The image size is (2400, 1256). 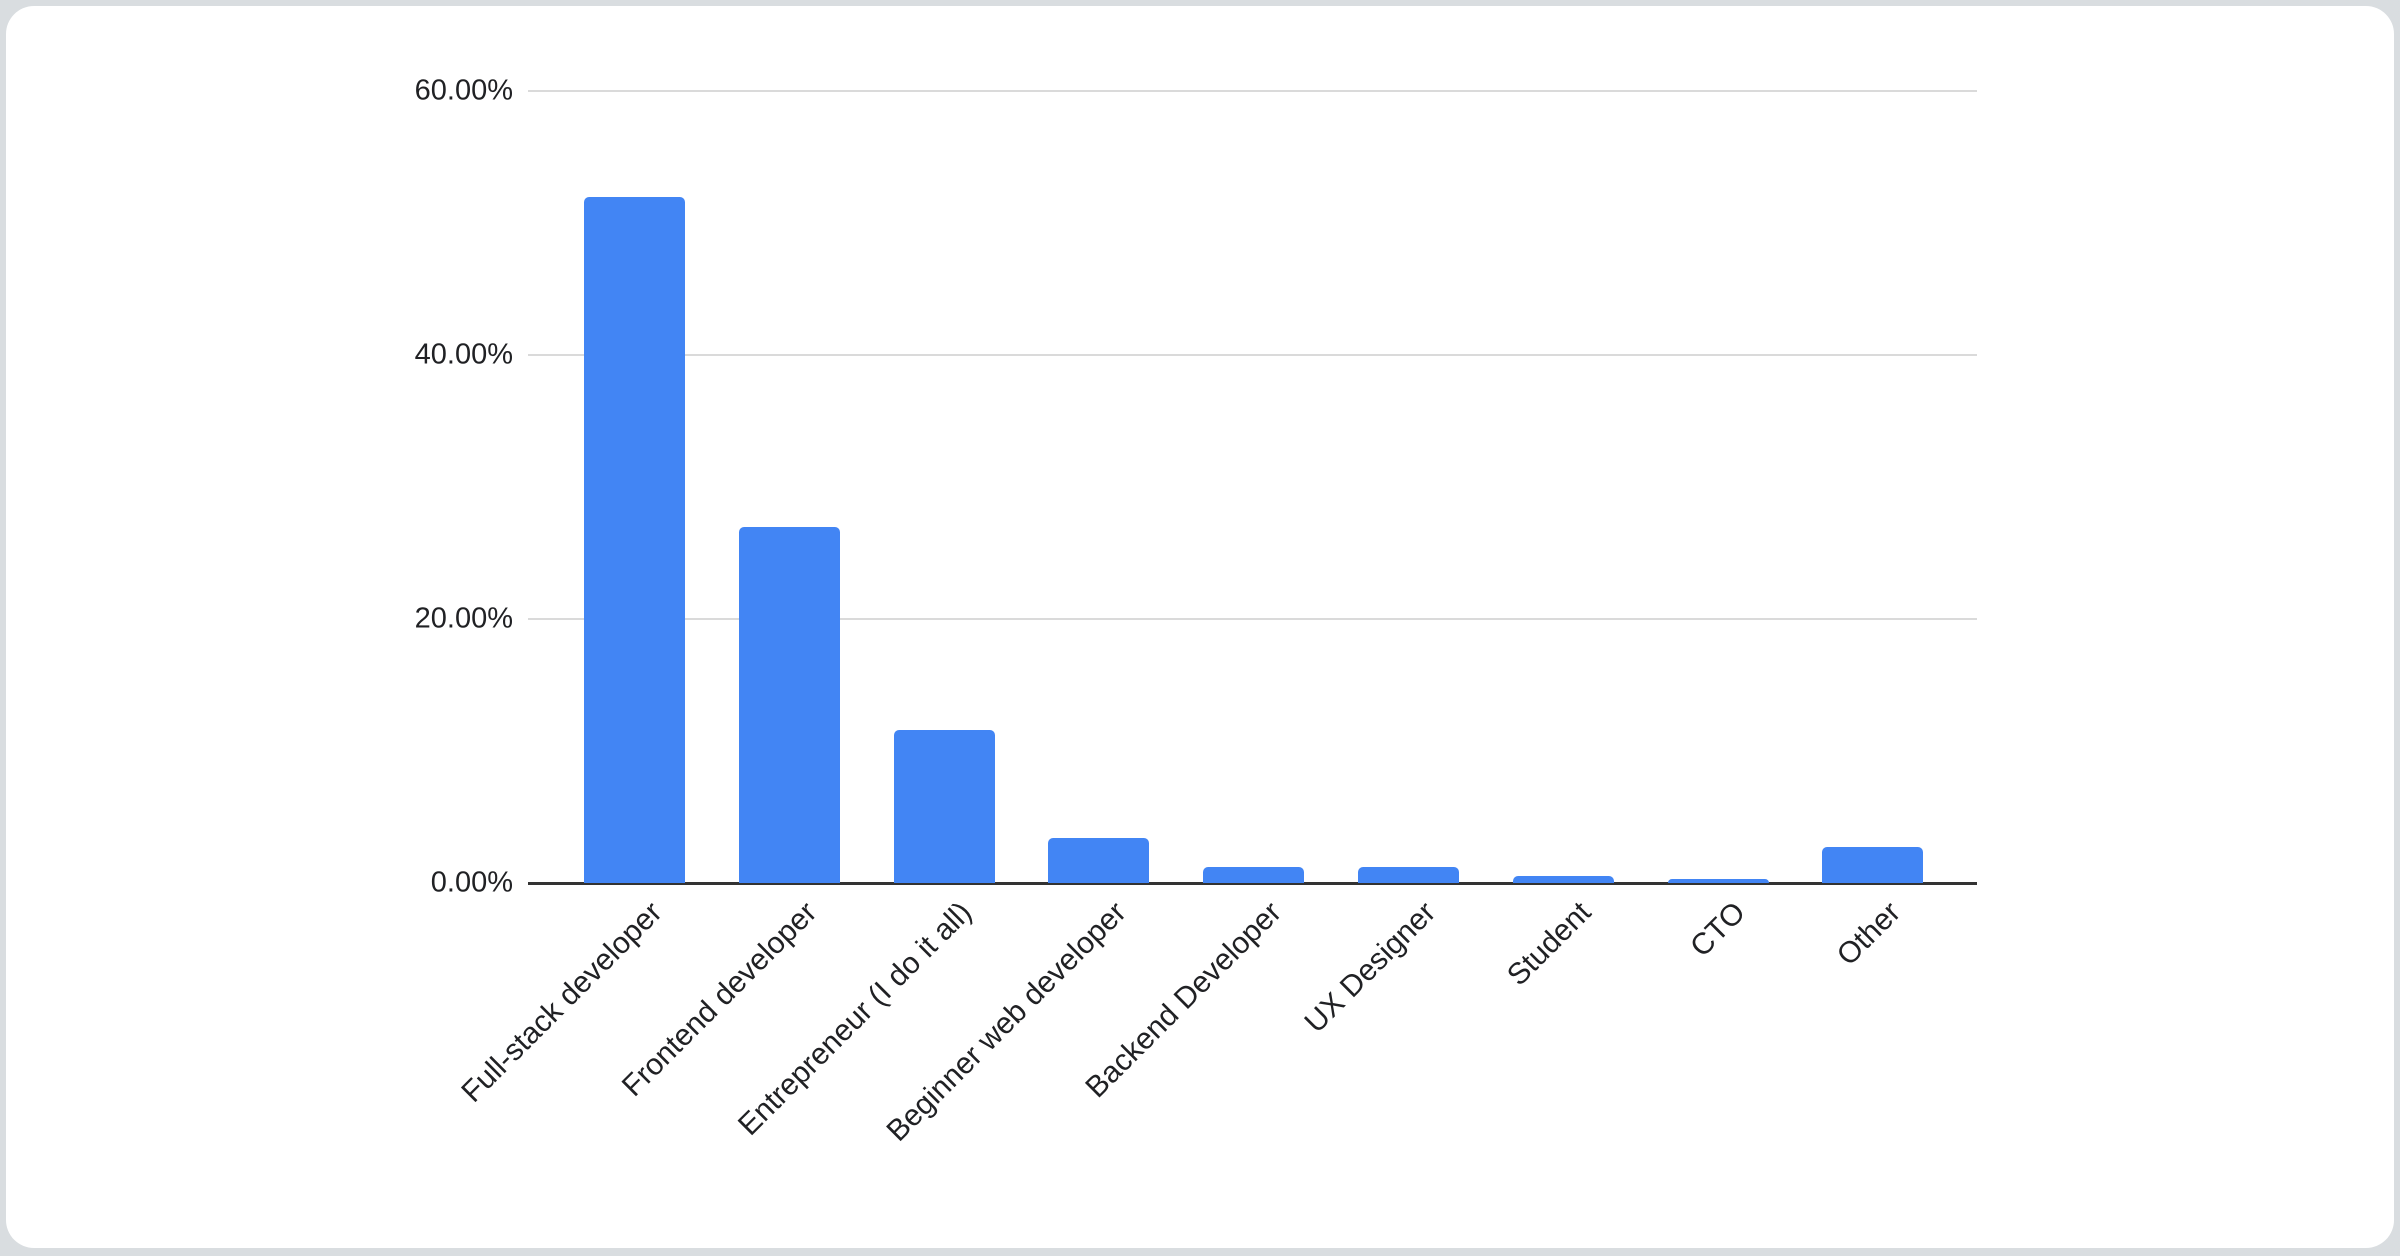 I want to click on y-axis-label: 20.00%, so click(x=463, y=618).